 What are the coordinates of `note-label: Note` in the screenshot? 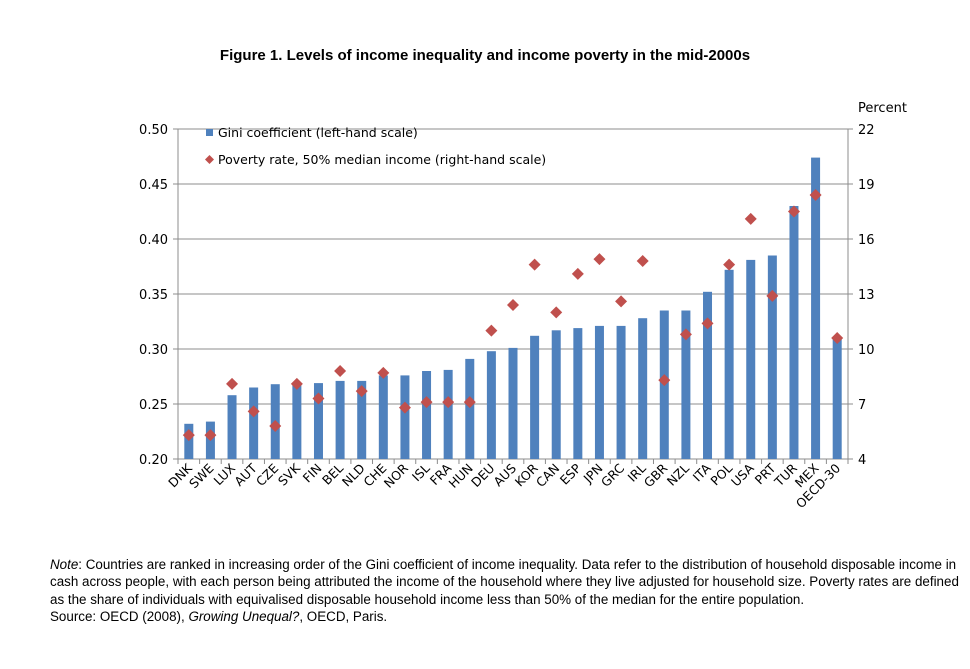 It's located at (64, 564).